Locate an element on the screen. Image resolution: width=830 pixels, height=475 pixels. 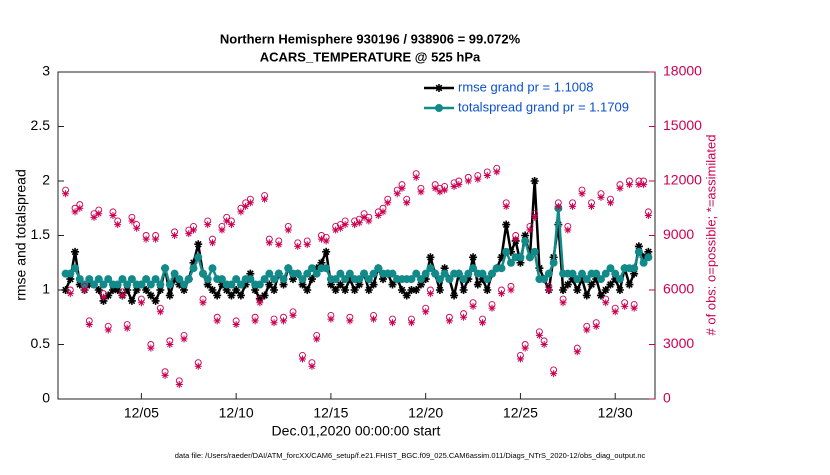
y-tick-label: 0 is located at coordinates (46, 398).